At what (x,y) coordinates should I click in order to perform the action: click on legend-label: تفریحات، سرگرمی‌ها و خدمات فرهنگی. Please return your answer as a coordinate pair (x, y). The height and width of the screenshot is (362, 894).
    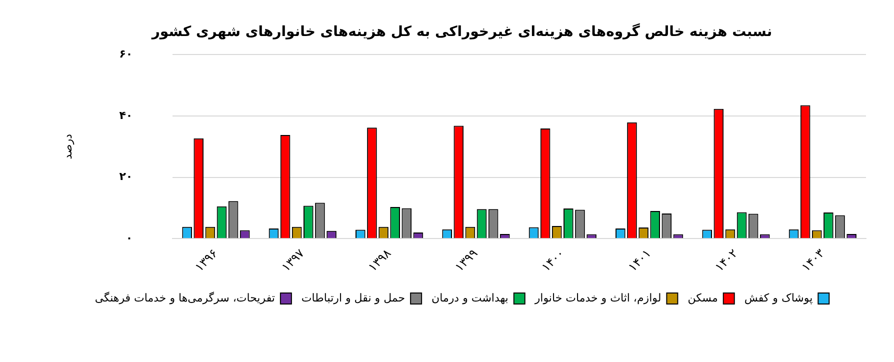
    Looking at the image, I should click on (184, 297).